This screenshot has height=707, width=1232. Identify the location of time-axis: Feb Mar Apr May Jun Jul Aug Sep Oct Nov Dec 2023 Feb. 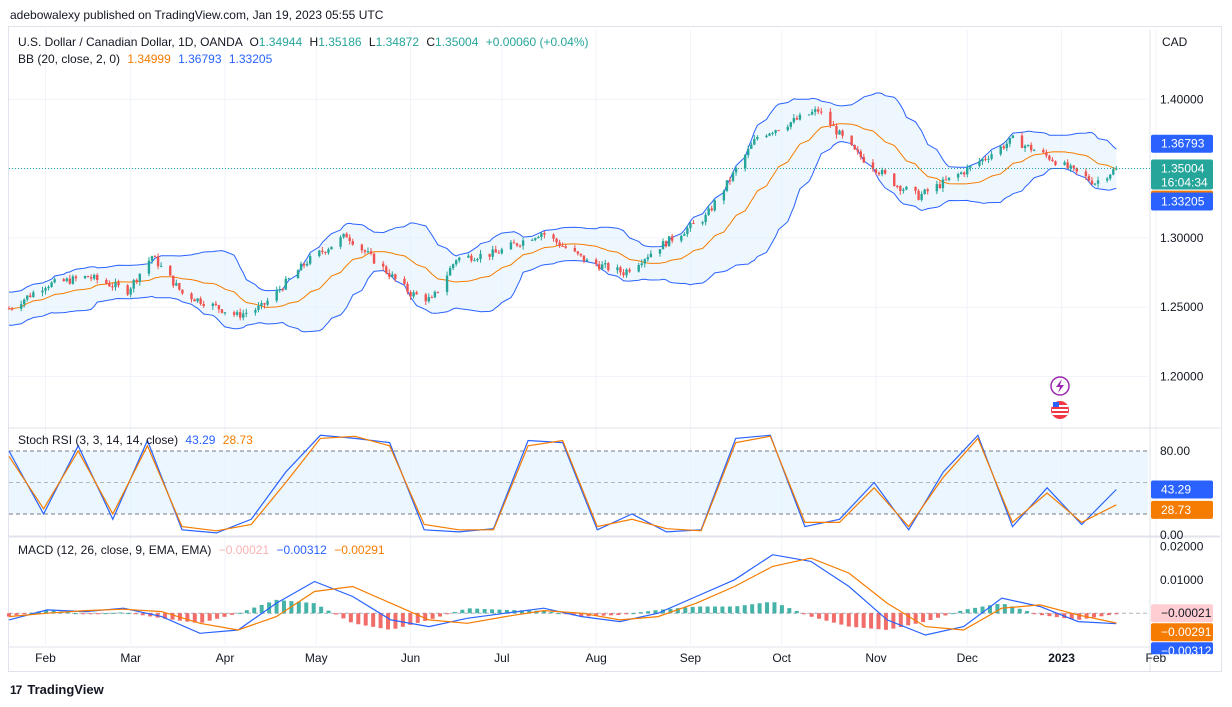
(600, 658).